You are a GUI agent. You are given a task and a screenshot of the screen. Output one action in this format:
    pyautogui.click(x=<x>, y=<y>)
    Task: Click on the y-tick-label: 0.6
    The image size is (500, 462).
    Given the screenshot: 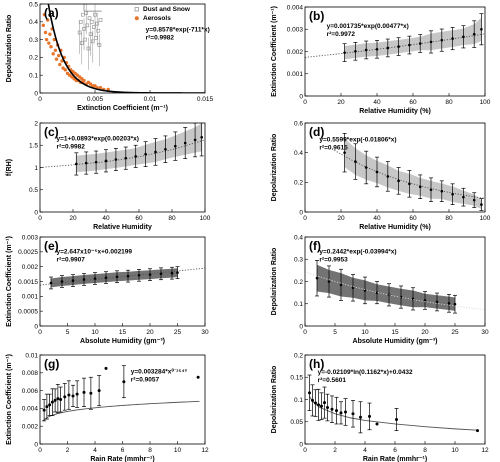 What is the action you would take?
    pyautogui.click(x=298, y=123)
    